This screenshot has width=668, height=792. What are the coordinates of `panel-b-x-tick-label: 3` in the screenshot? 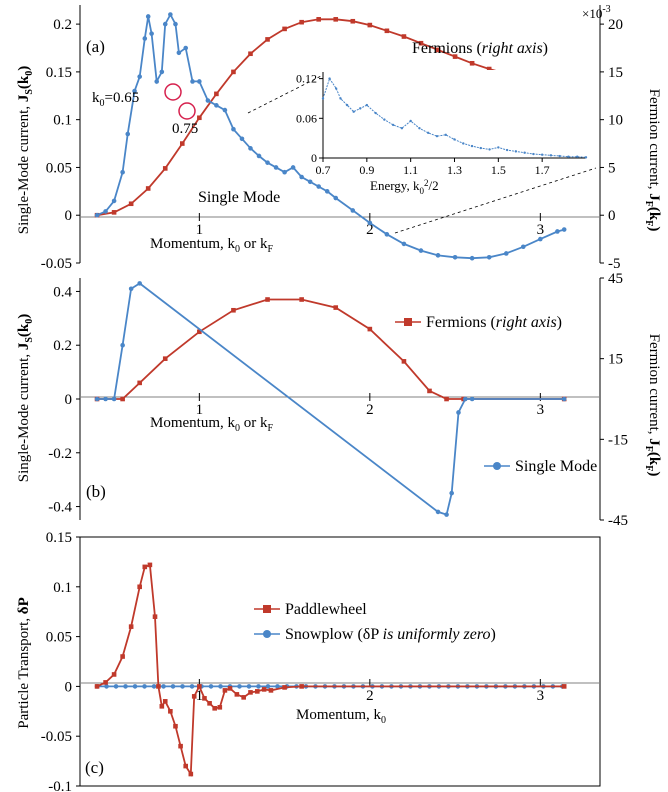 It's located at (541, 410).